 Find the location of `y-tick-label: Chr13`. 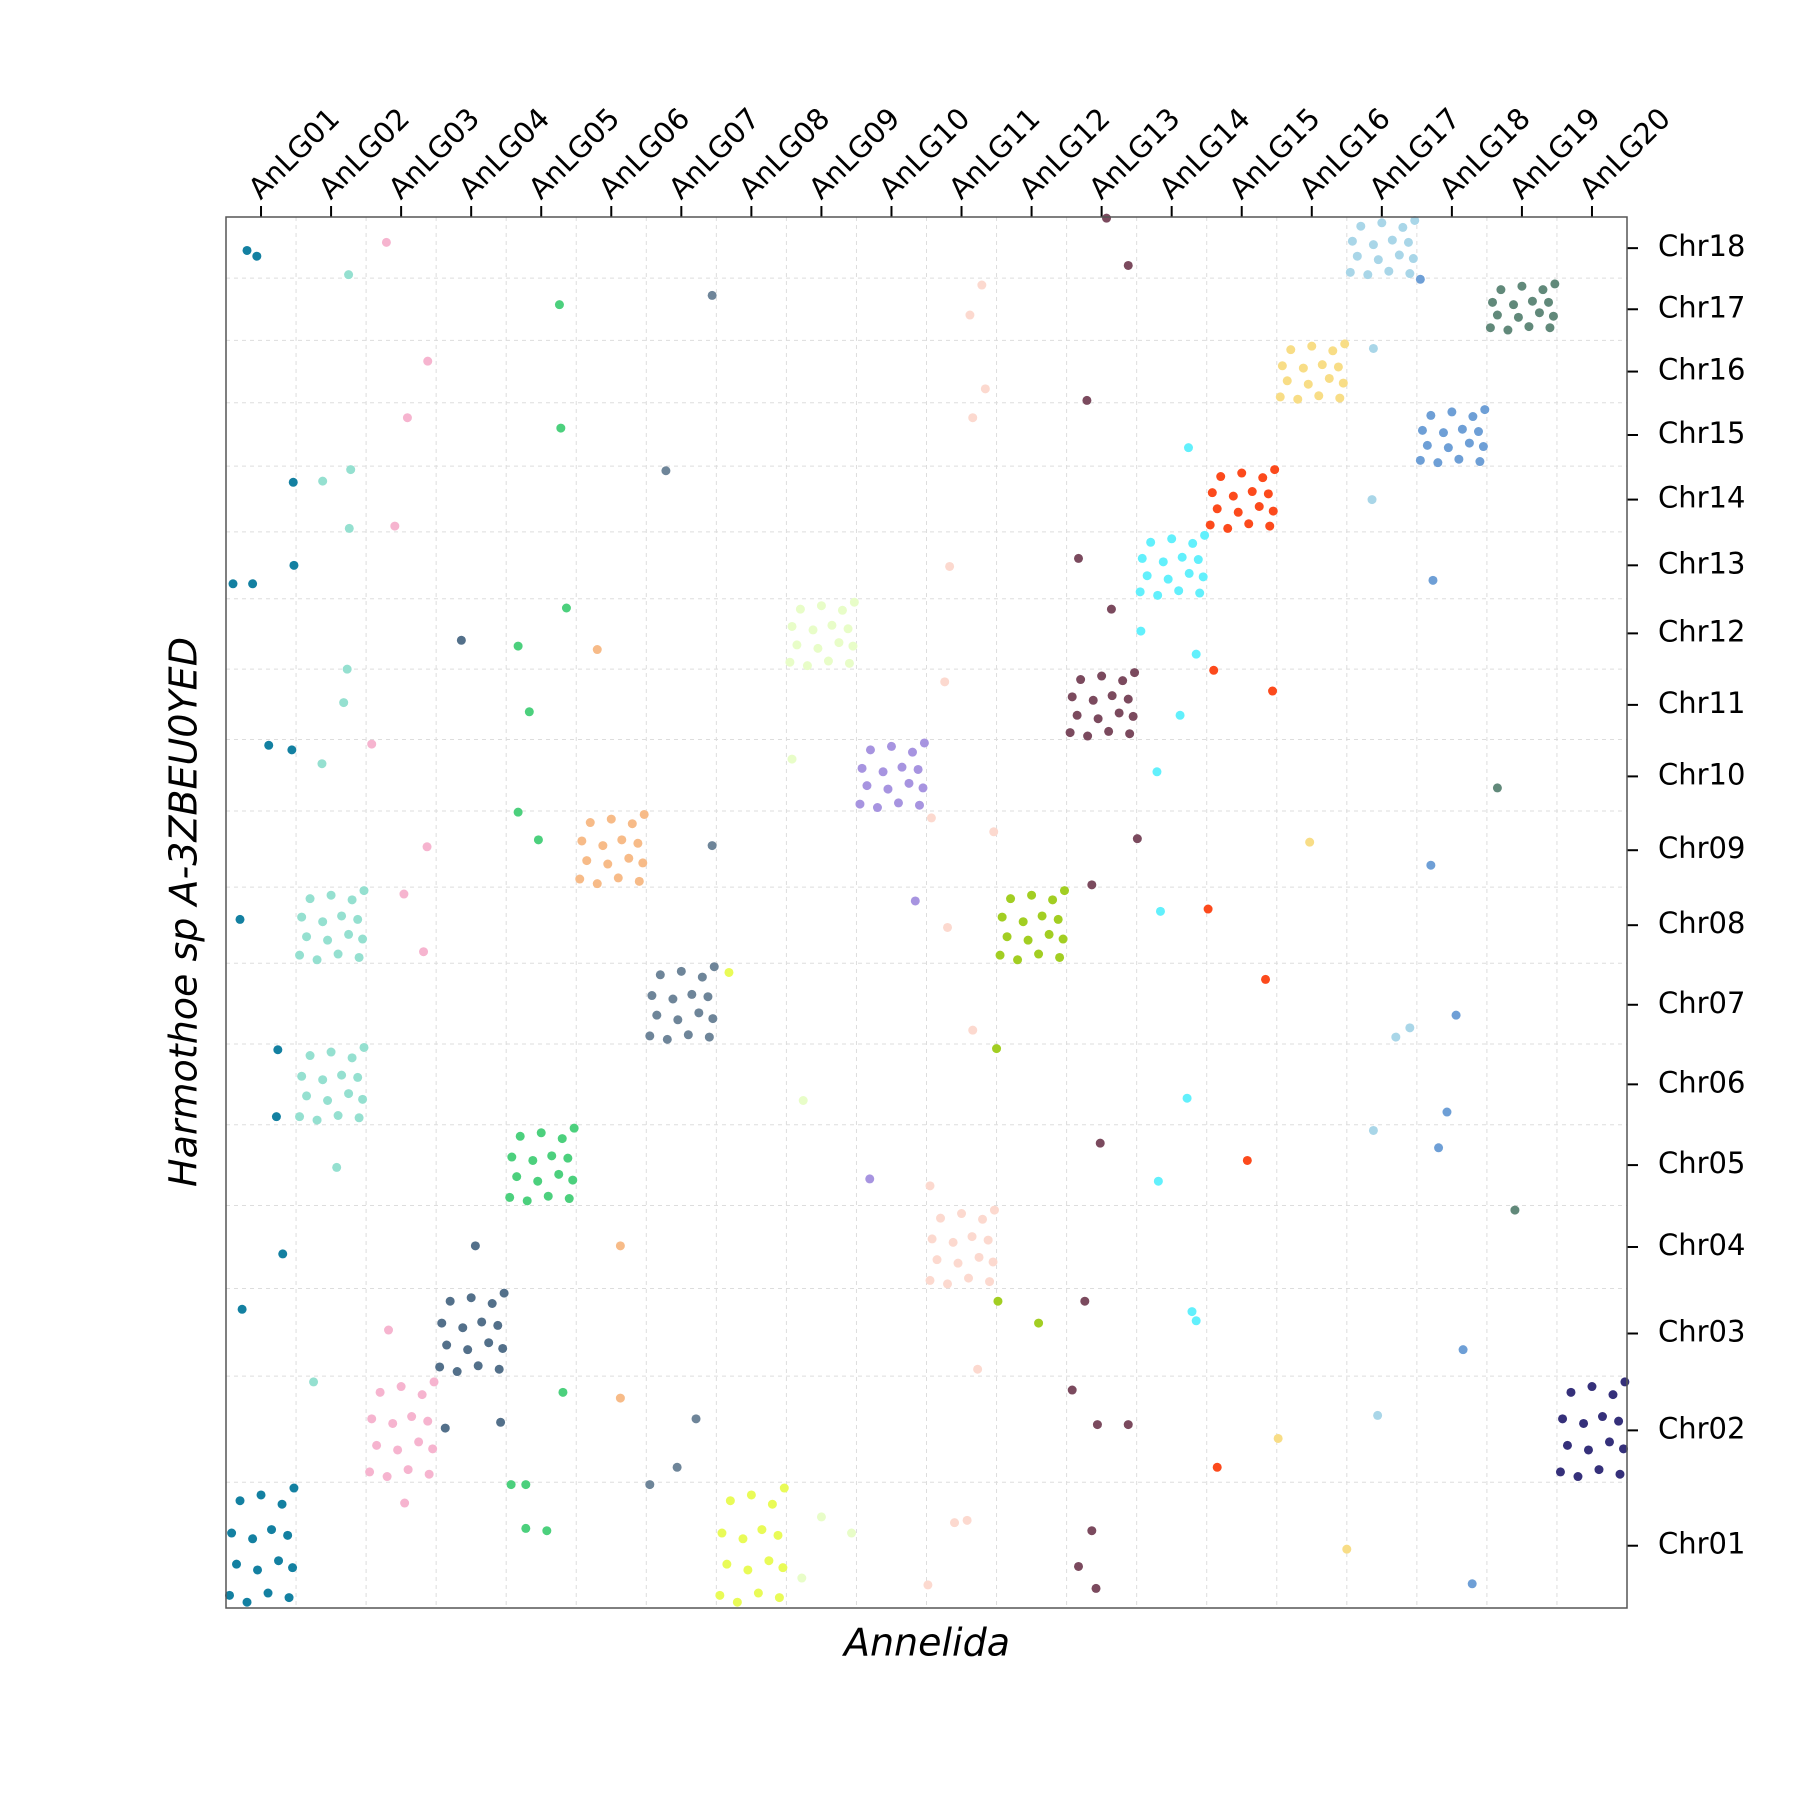

y-tick-label: Chr13 is located at coordinates (1701, 563).